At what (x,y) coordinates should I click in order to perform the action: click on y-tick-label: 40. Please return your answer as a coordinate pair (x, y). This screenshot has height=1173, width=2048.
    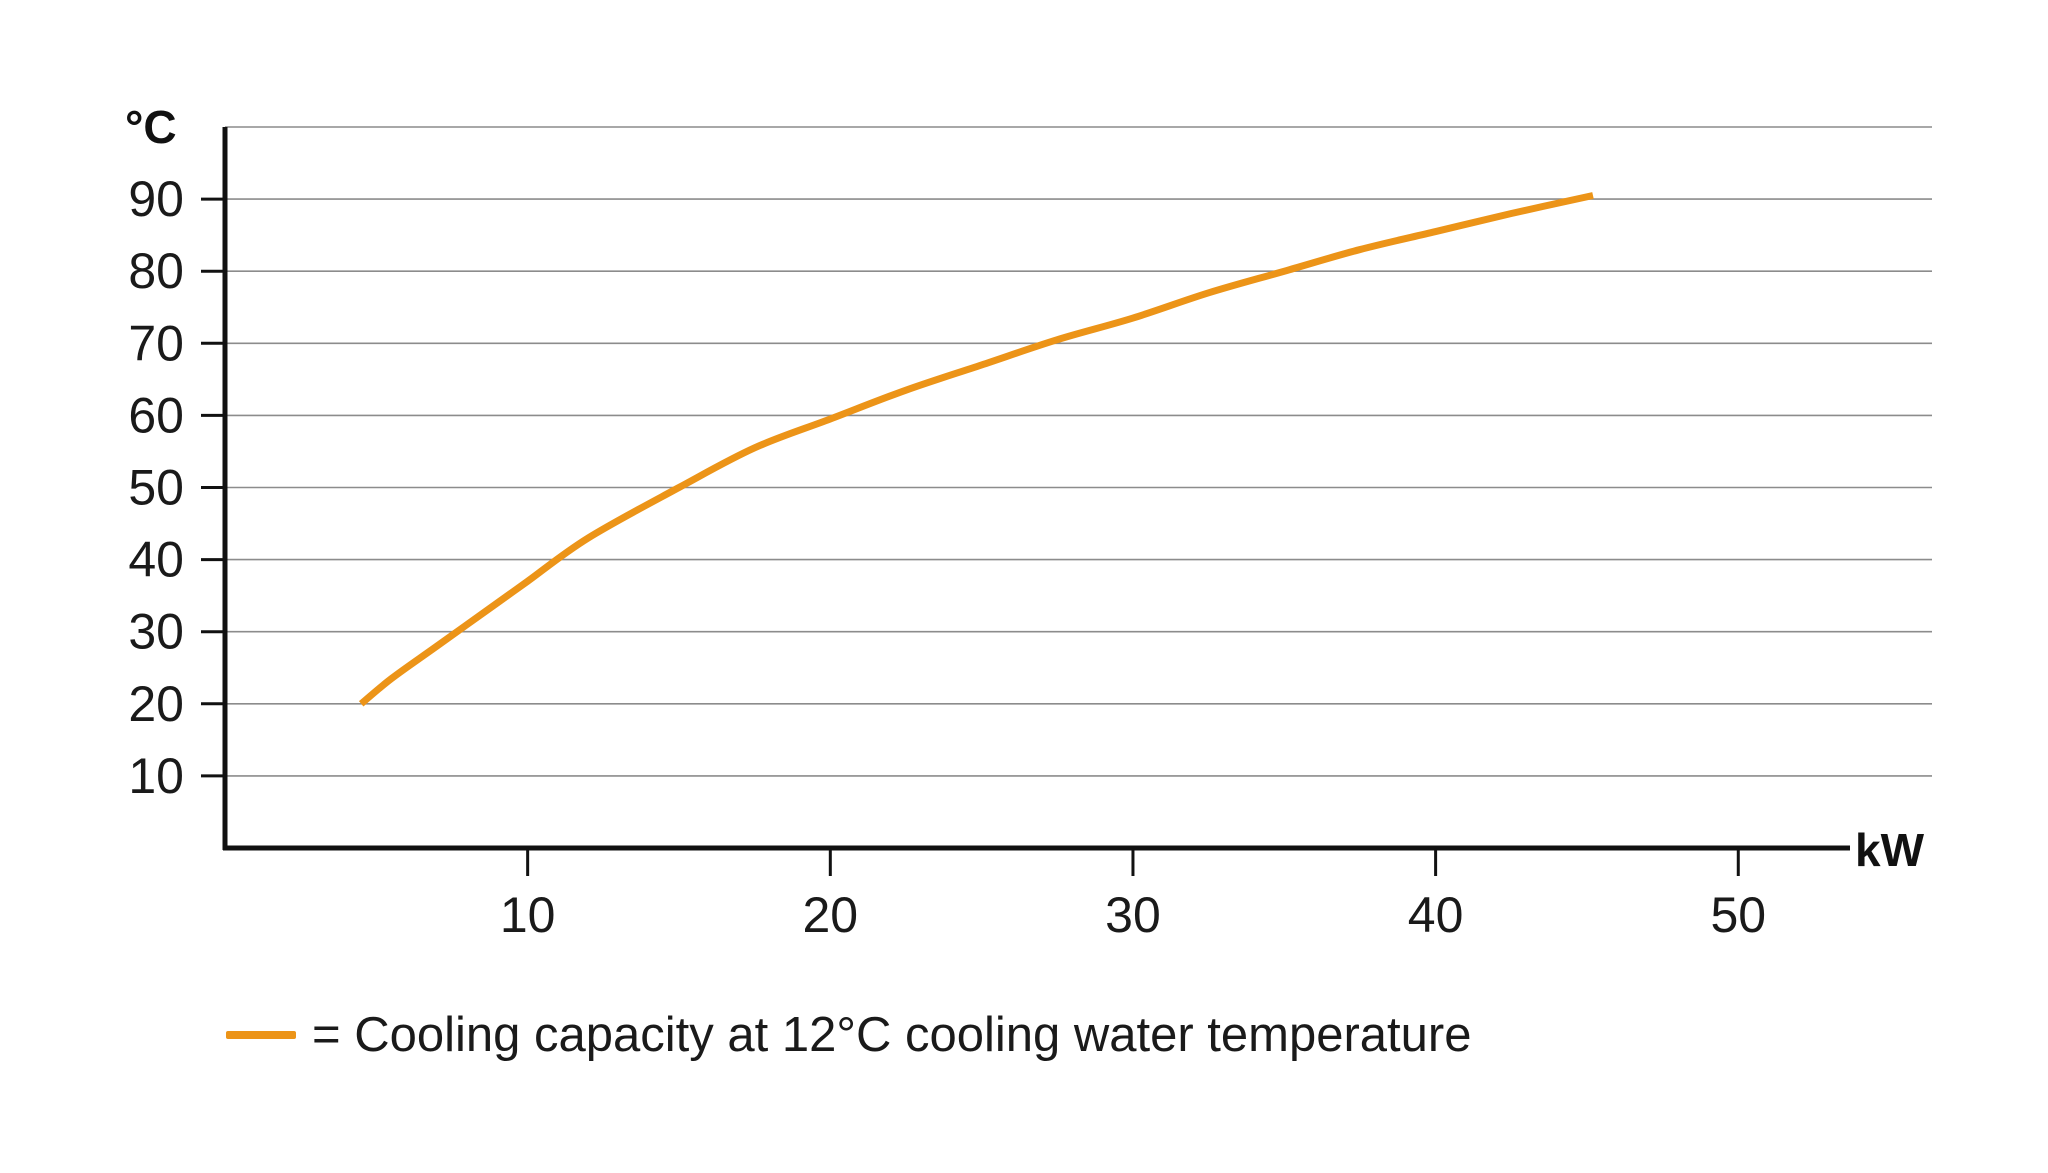
    Looking at the image, I should click on (156, 560).